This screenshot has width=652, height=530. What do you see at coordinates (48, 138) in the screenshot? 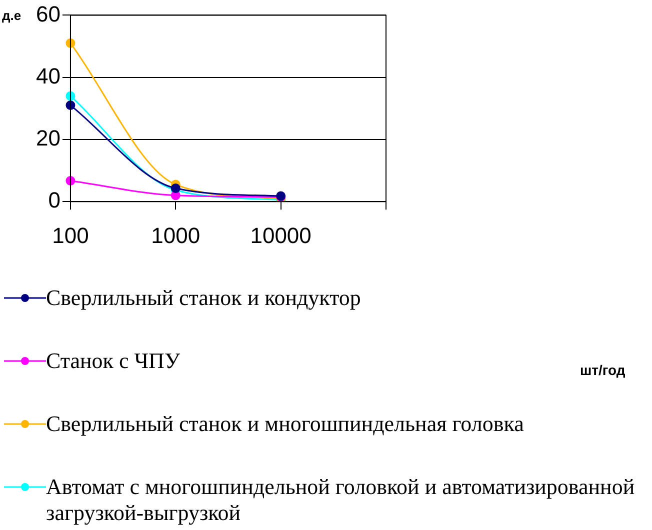
I see `y-tick-label: 20` at bounding box center [48, 138].